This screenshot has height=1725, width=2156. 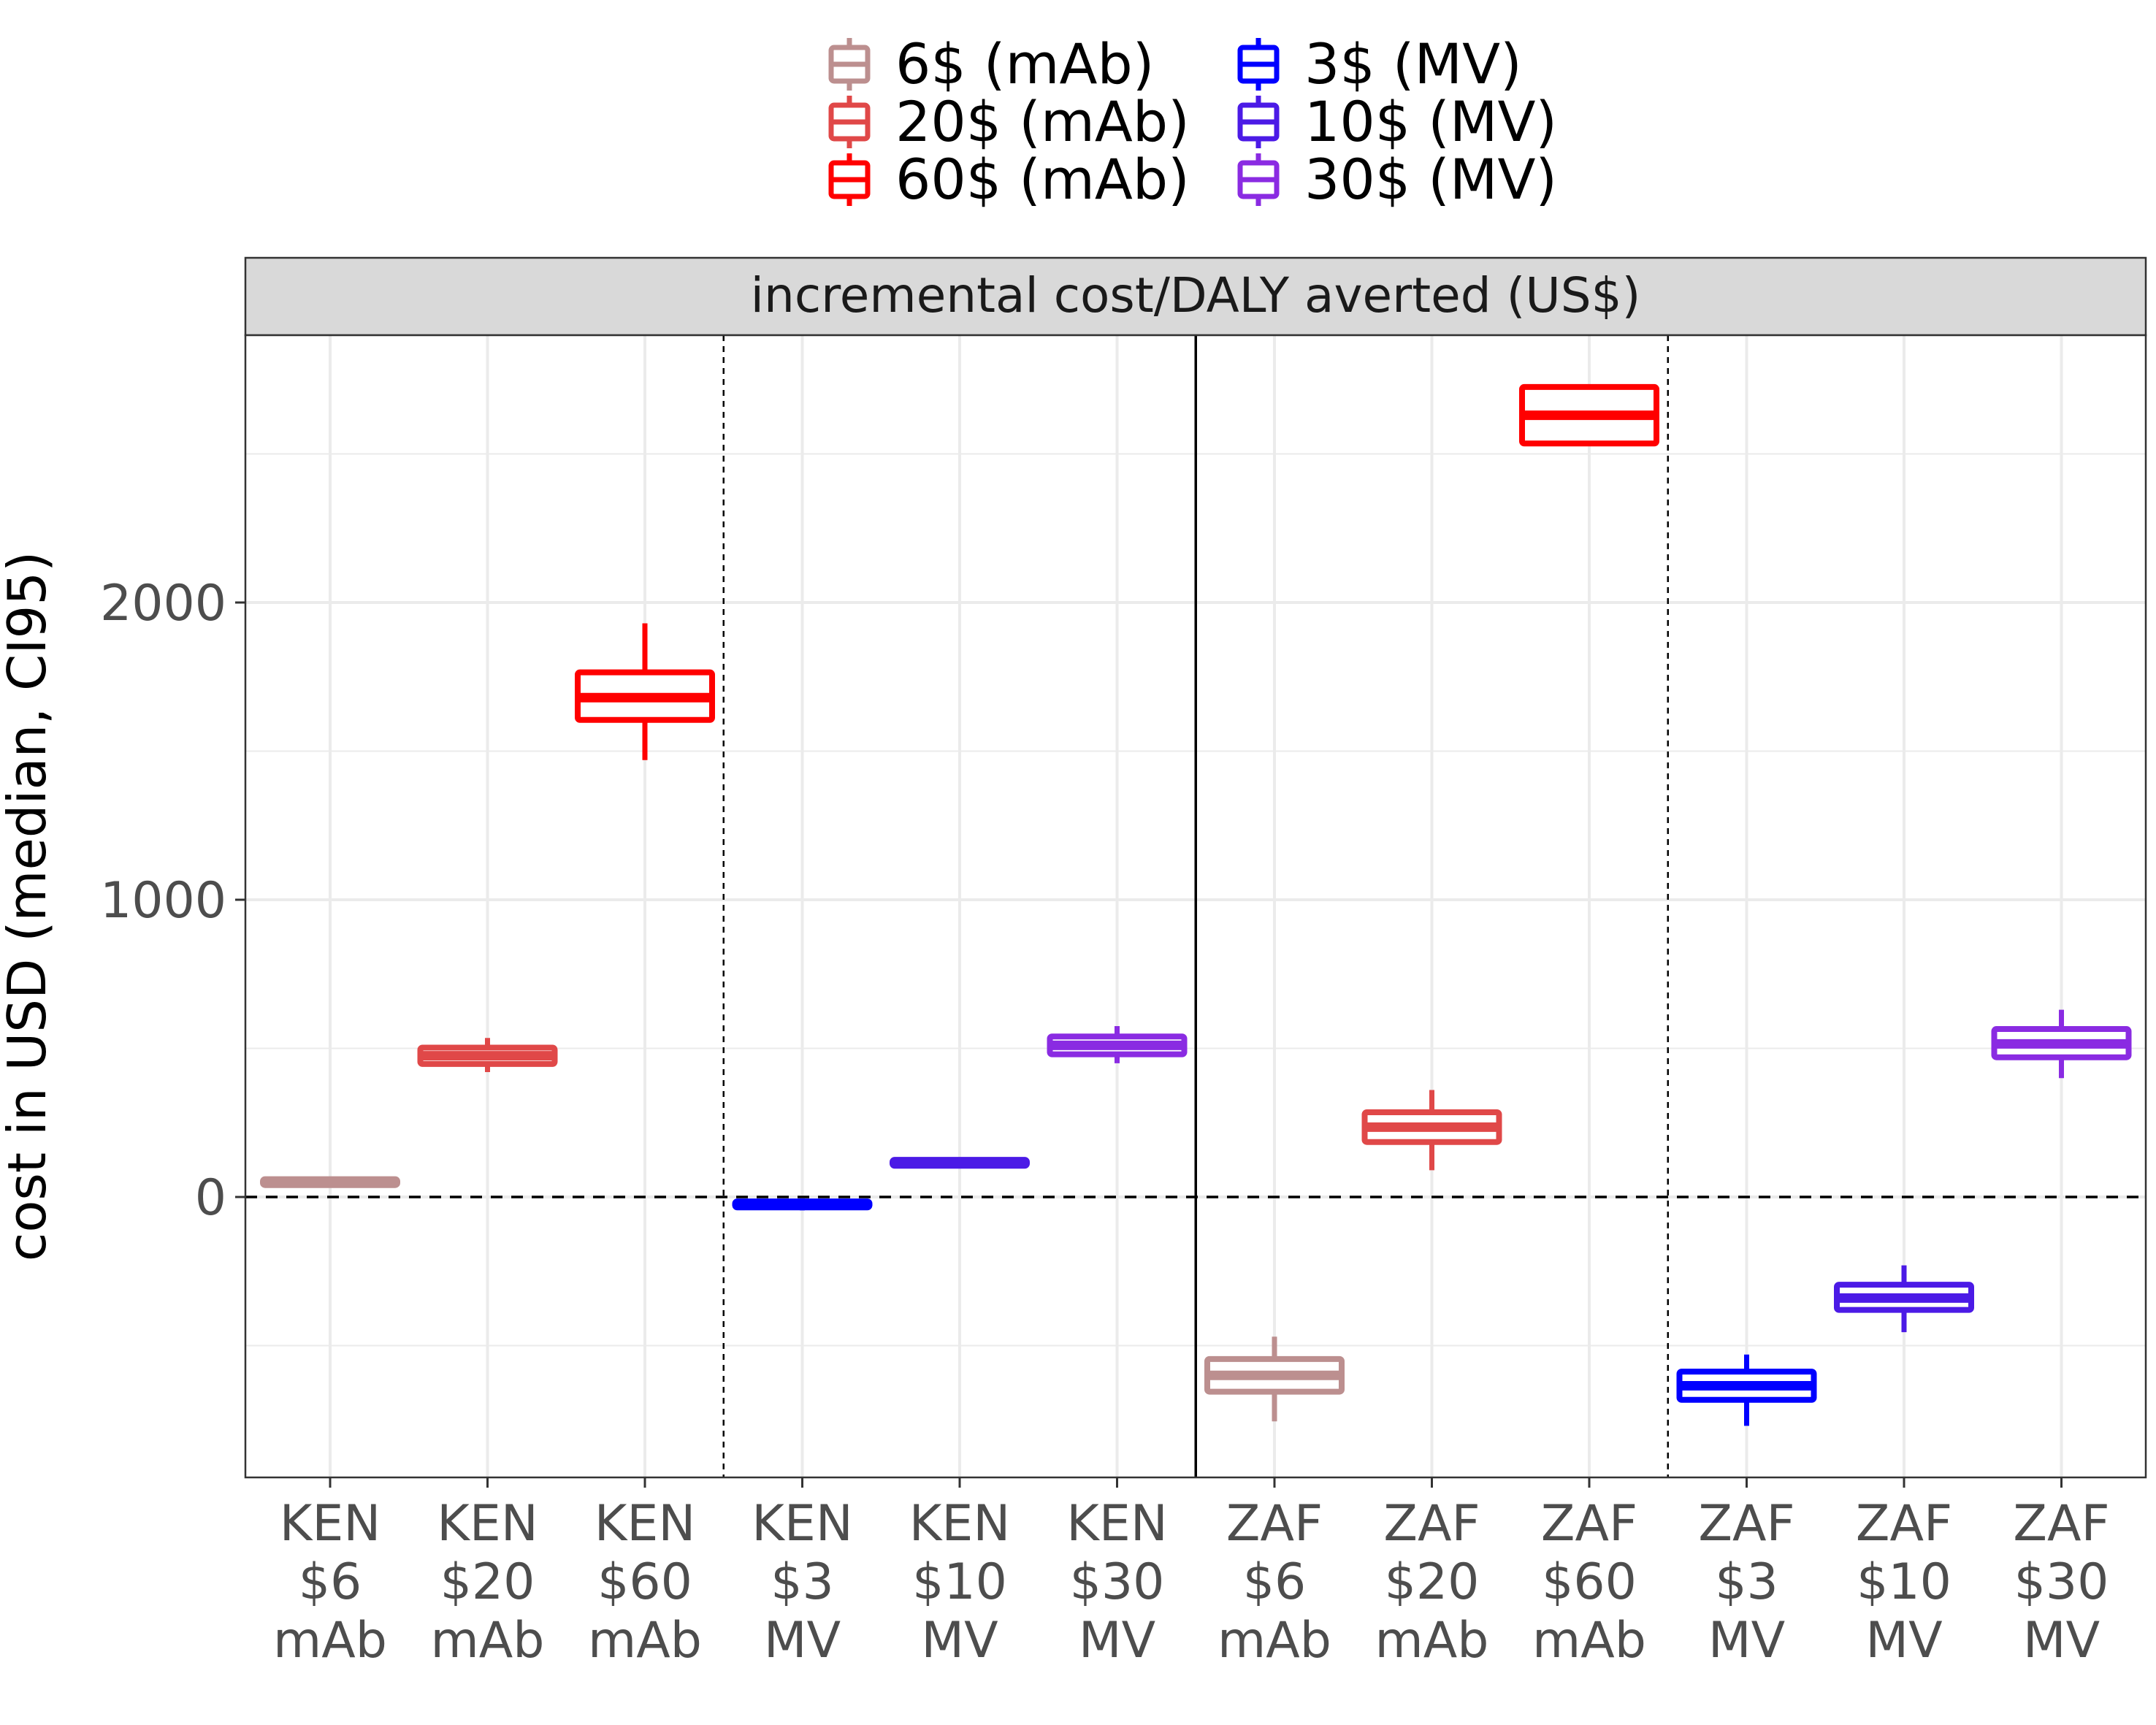 I want to click on legend-item: 20$ (mAb), so click(x=1009, y=121).